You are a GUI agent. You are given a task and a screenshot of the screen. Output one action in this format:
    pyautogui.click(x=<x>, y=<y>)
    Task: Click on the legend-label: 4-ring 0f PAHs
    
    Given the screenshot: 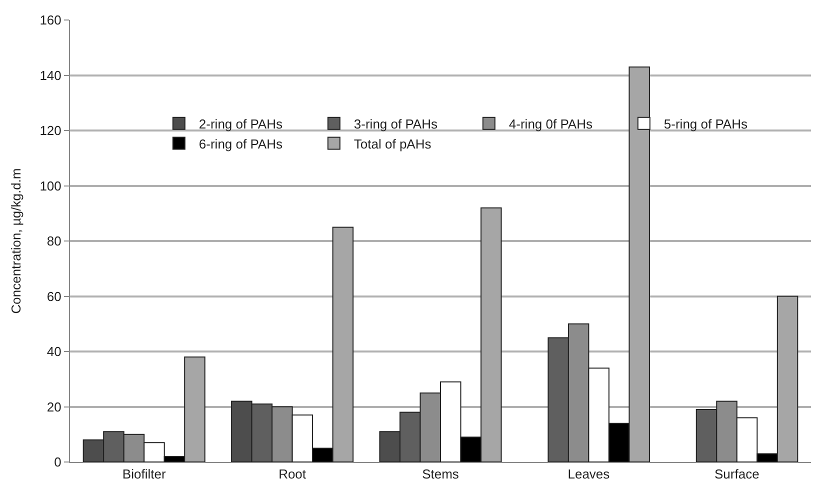 What is the action you would take?
    pyautogui.click(x=550, y=124)
    